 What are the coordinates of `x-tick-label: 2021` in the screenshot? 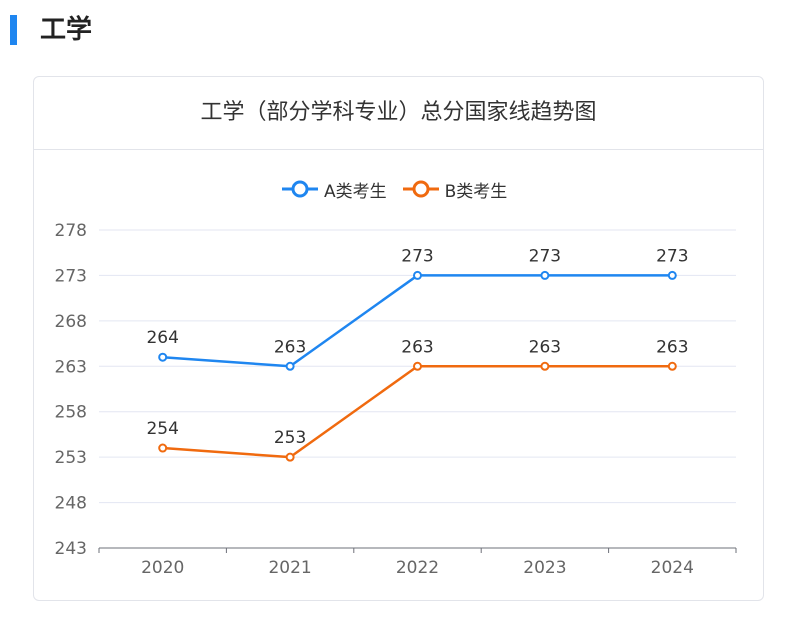 It's located at (289, 568).